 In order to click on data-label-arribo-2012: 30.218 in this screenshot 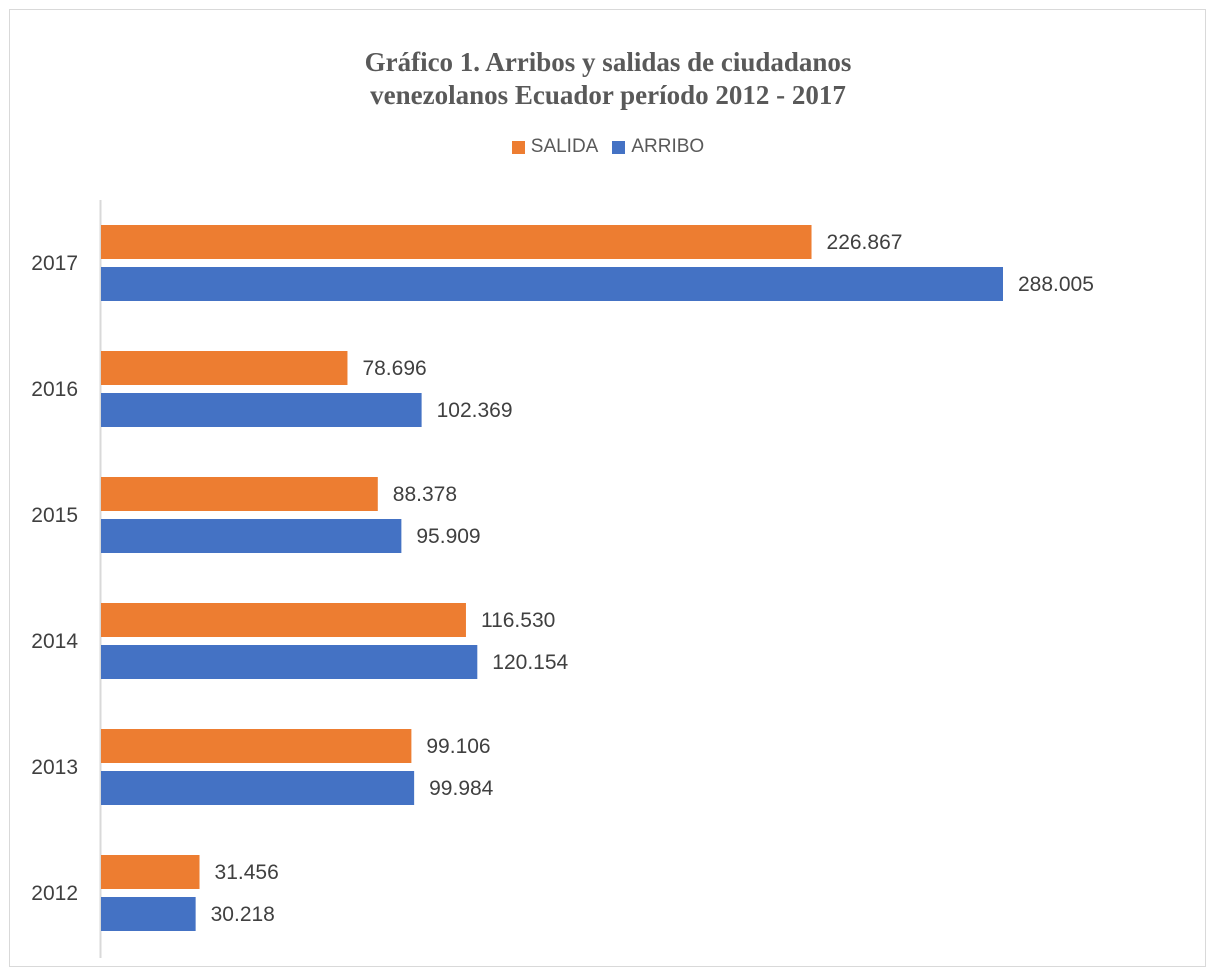, I will do `click(243, 914)`.